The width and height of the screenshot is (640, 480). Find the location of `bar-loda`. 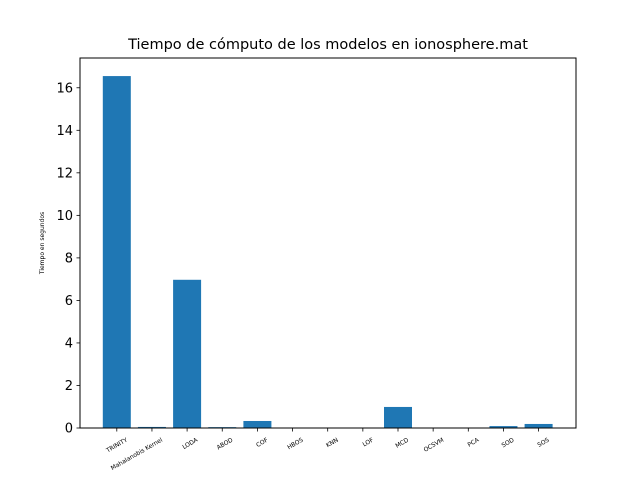

bar-loda is located at coordinates (187, 353).